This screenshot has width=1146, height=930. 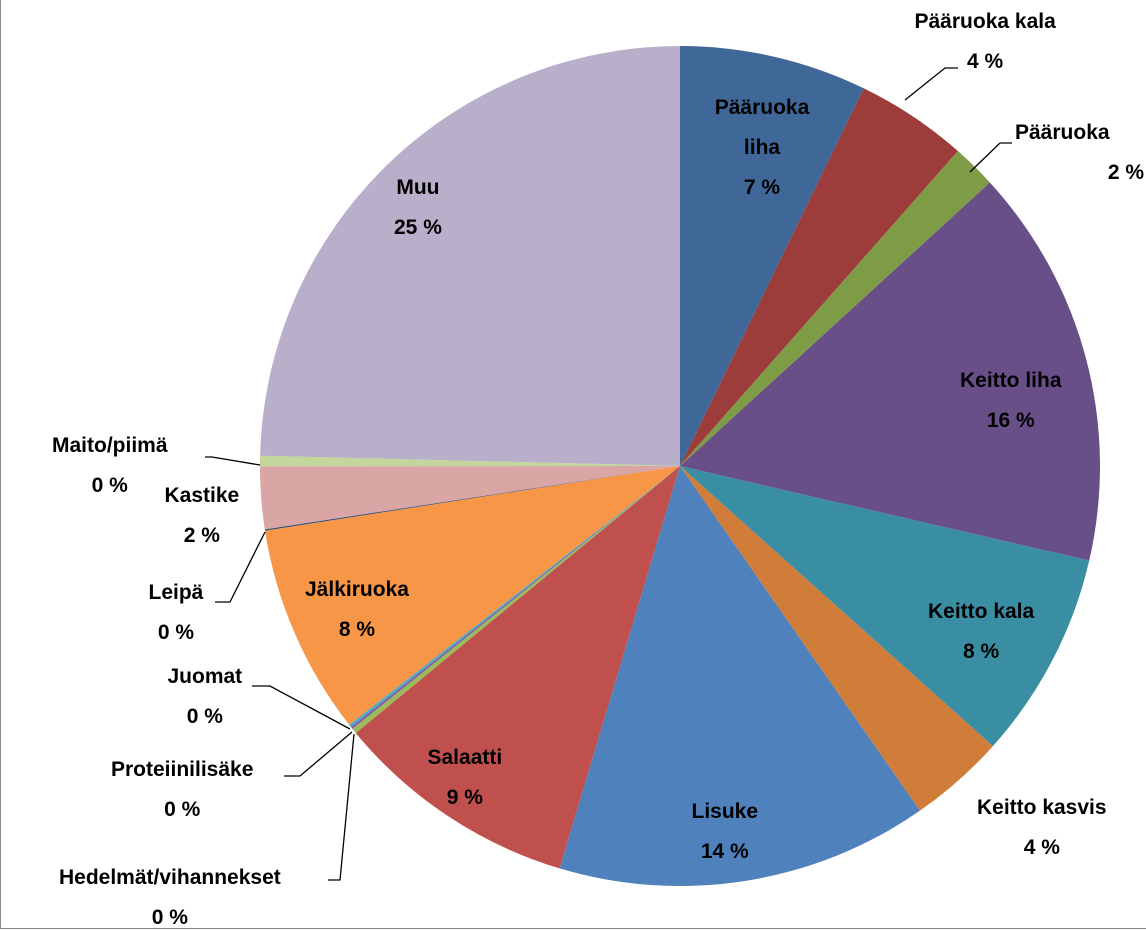 What do you see at coordinates (202, 495) in the screenshot?
I see `category-label: Kastike` at bounding box center [202, 495].